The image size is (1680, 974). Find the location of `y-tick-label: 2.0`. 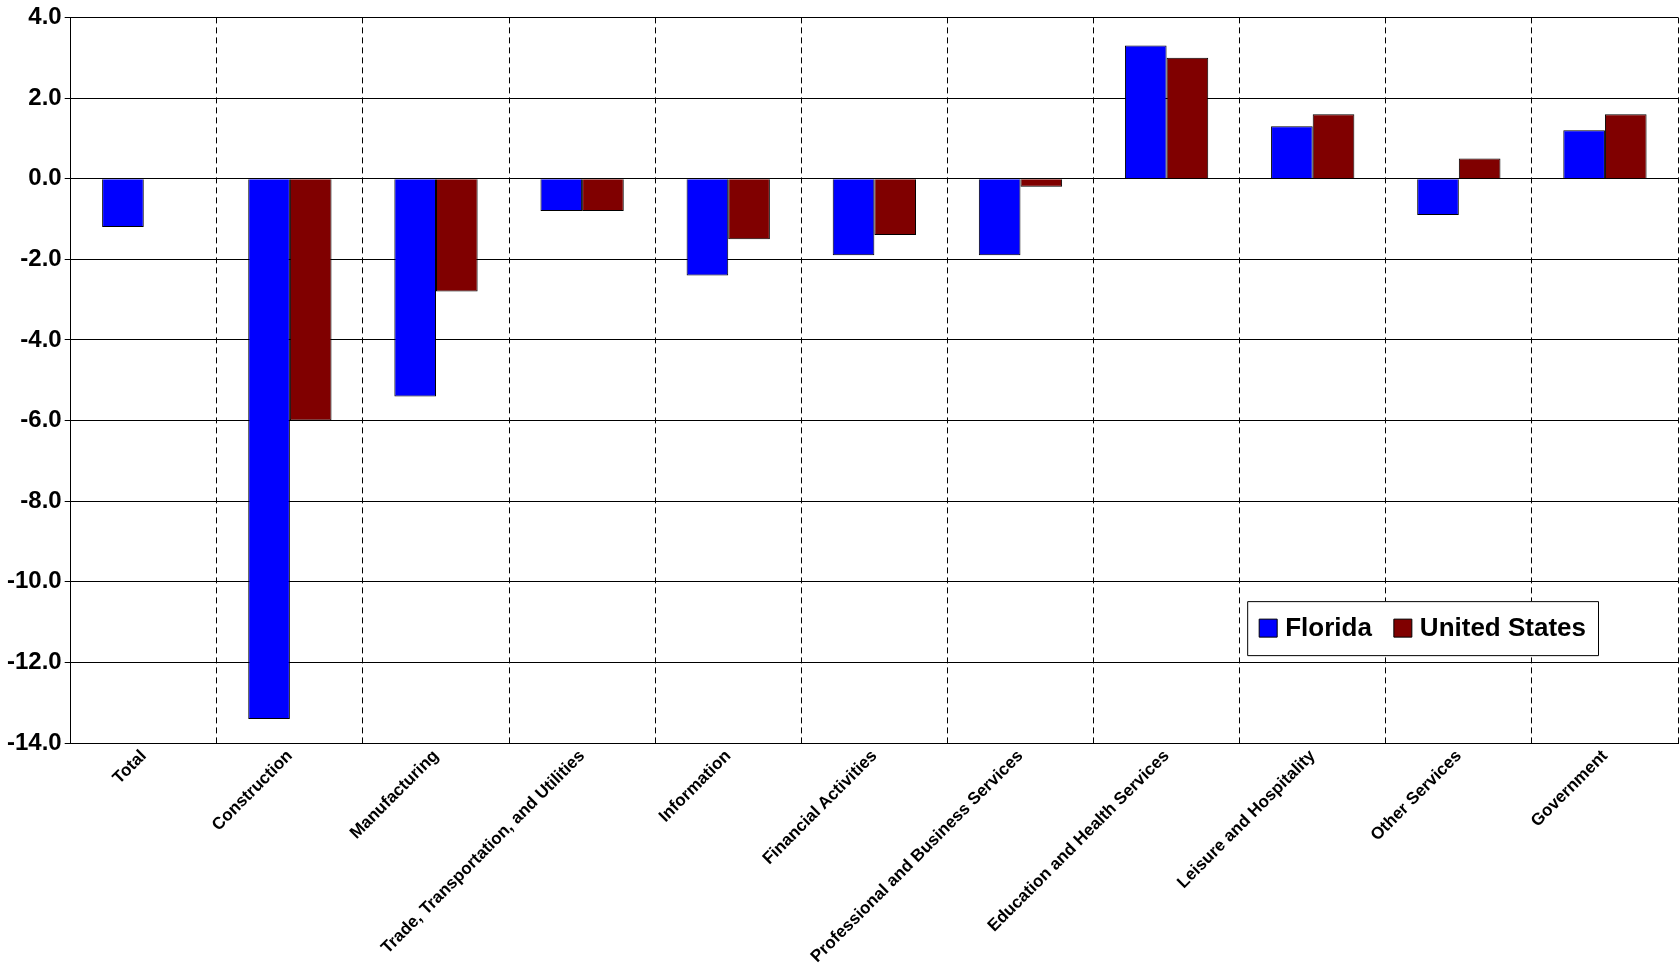

y-tick-label: 2.0 is located at coordinates (45, 96).